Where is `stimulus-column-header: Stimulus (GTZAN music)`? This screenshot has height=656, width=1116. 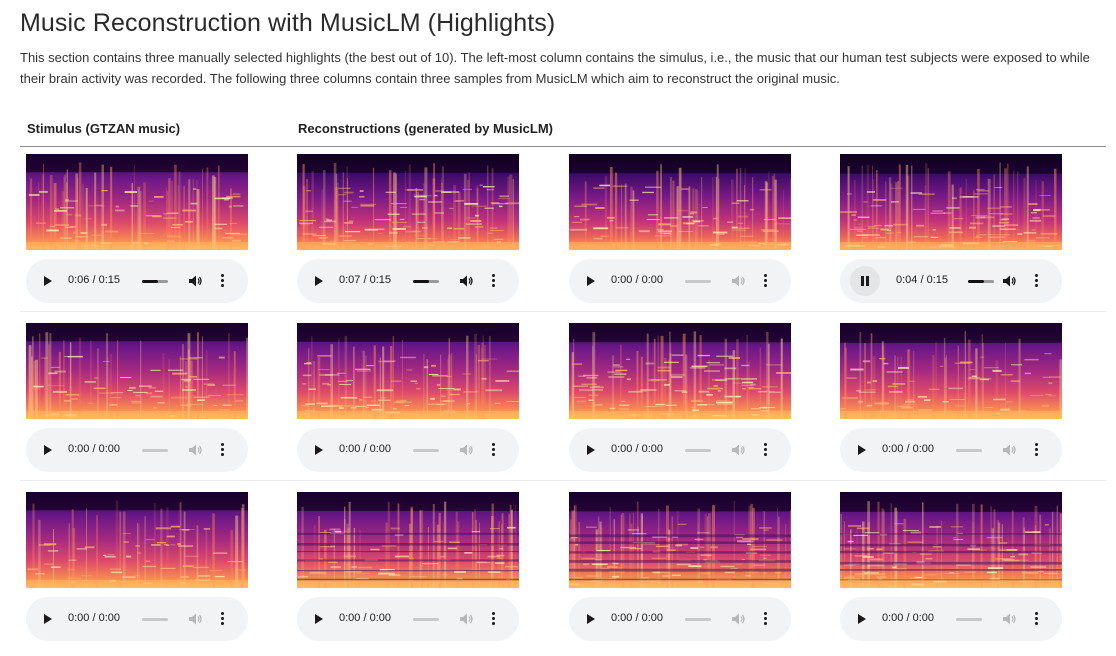
stimulus-column-header: Stimulus (GTZAN music) is located at coordinates (104, 128).